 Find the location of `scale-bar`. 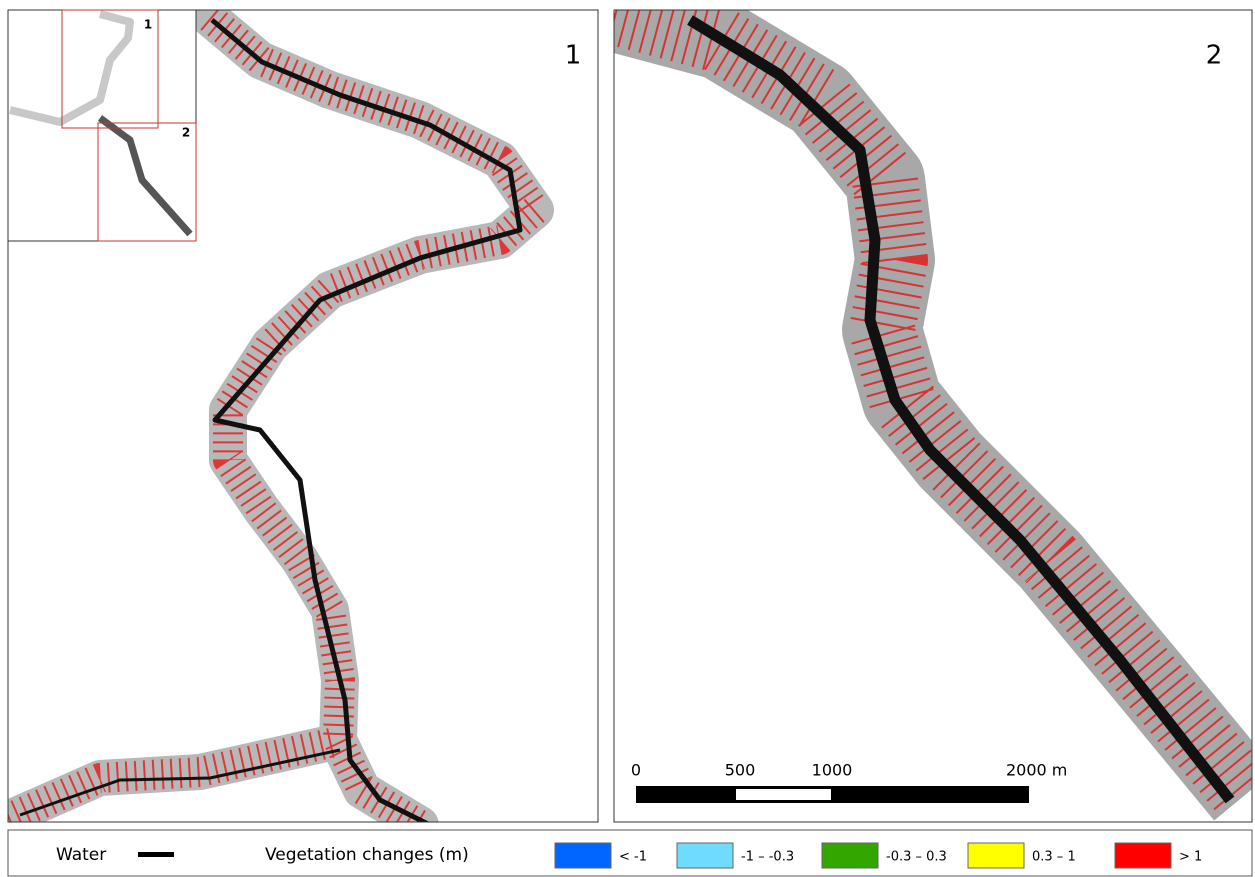

scale-bar is located at coordinates (832, 794).